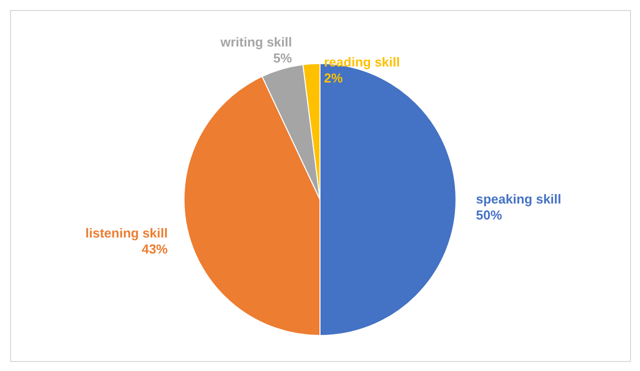 This screenshot has width=640, height=371. What do you see at coordinates (126, 233) in the screenshot?
I see `slice-label: listening skill` at bounding box center [126, 233].